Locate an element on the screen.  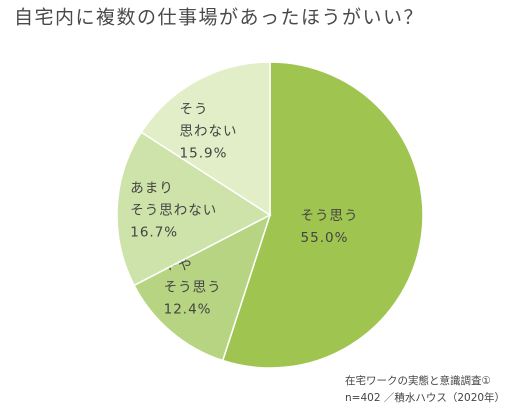
source-note: 在宅ワークの実態と意識調査① is located at coordinates (418, 380).